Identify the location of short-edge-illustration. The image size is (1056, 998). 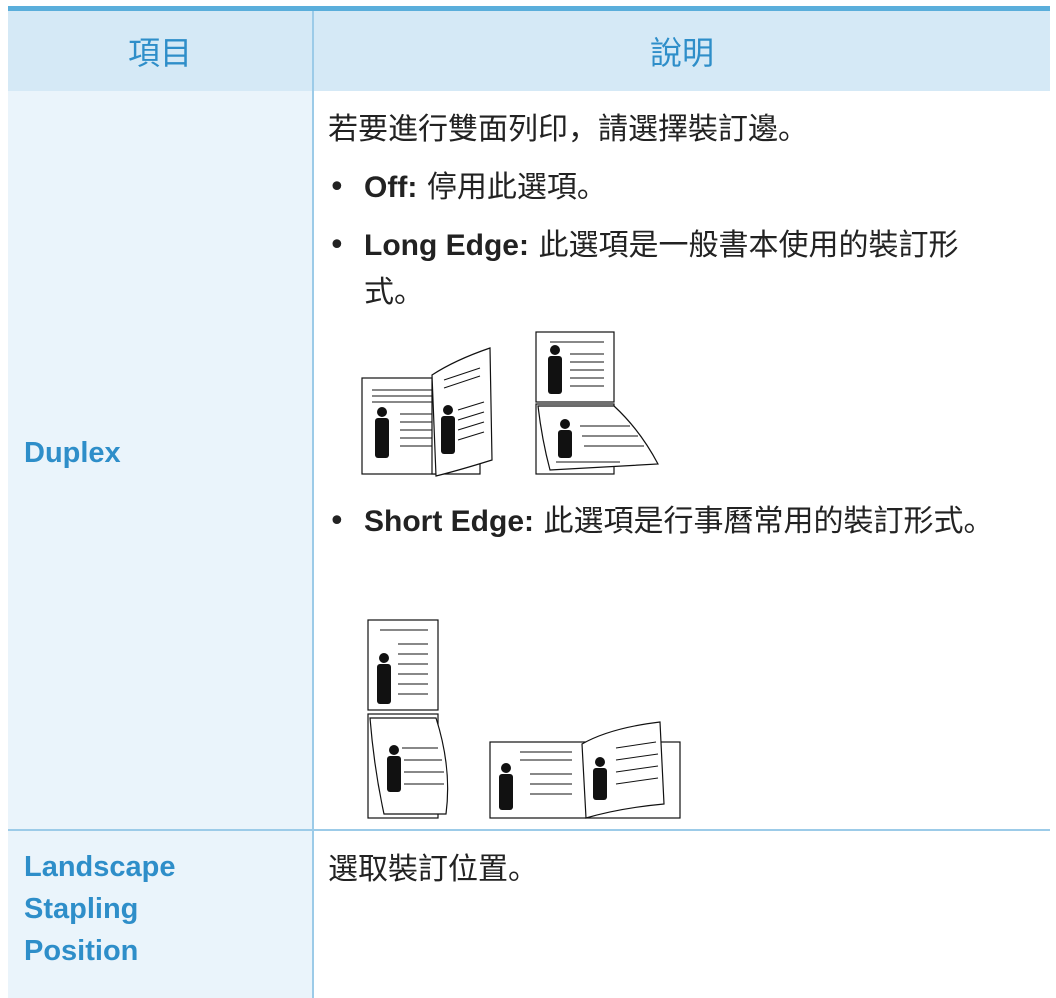
(524, 719).